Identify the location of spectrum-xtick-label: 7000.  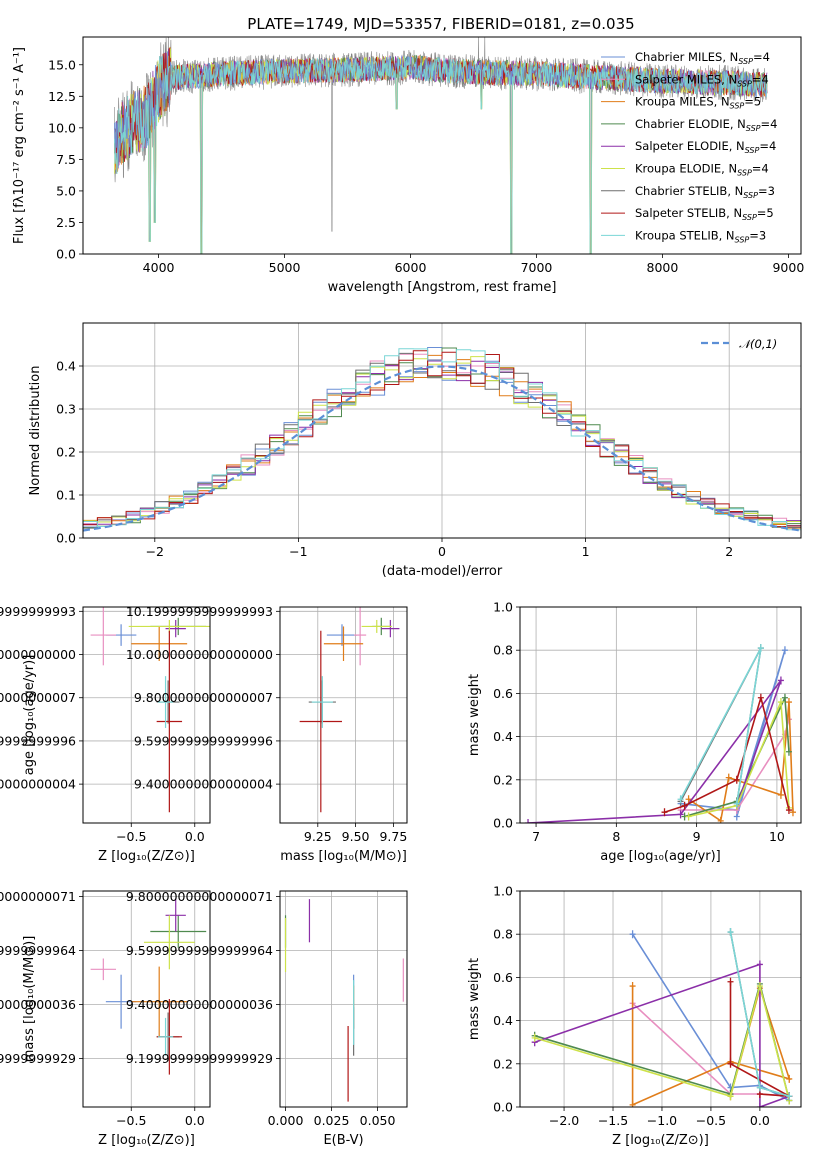
(537, 267).